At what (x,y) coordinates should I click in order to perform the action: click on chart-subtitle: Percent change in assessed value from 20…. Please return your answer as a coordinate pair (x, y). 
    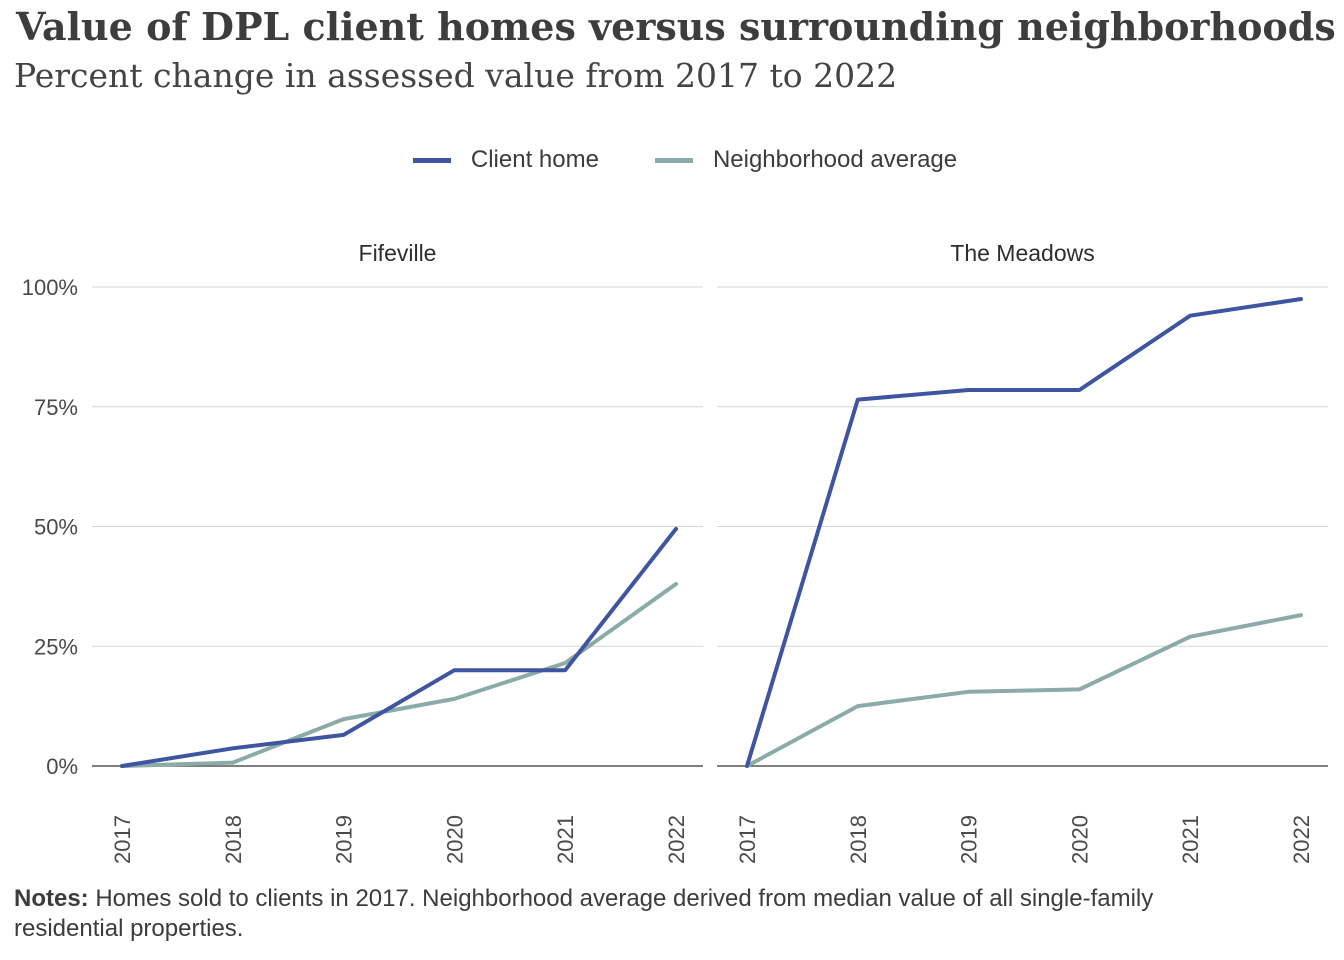
    Looking at the image, I should click on (456, 75).